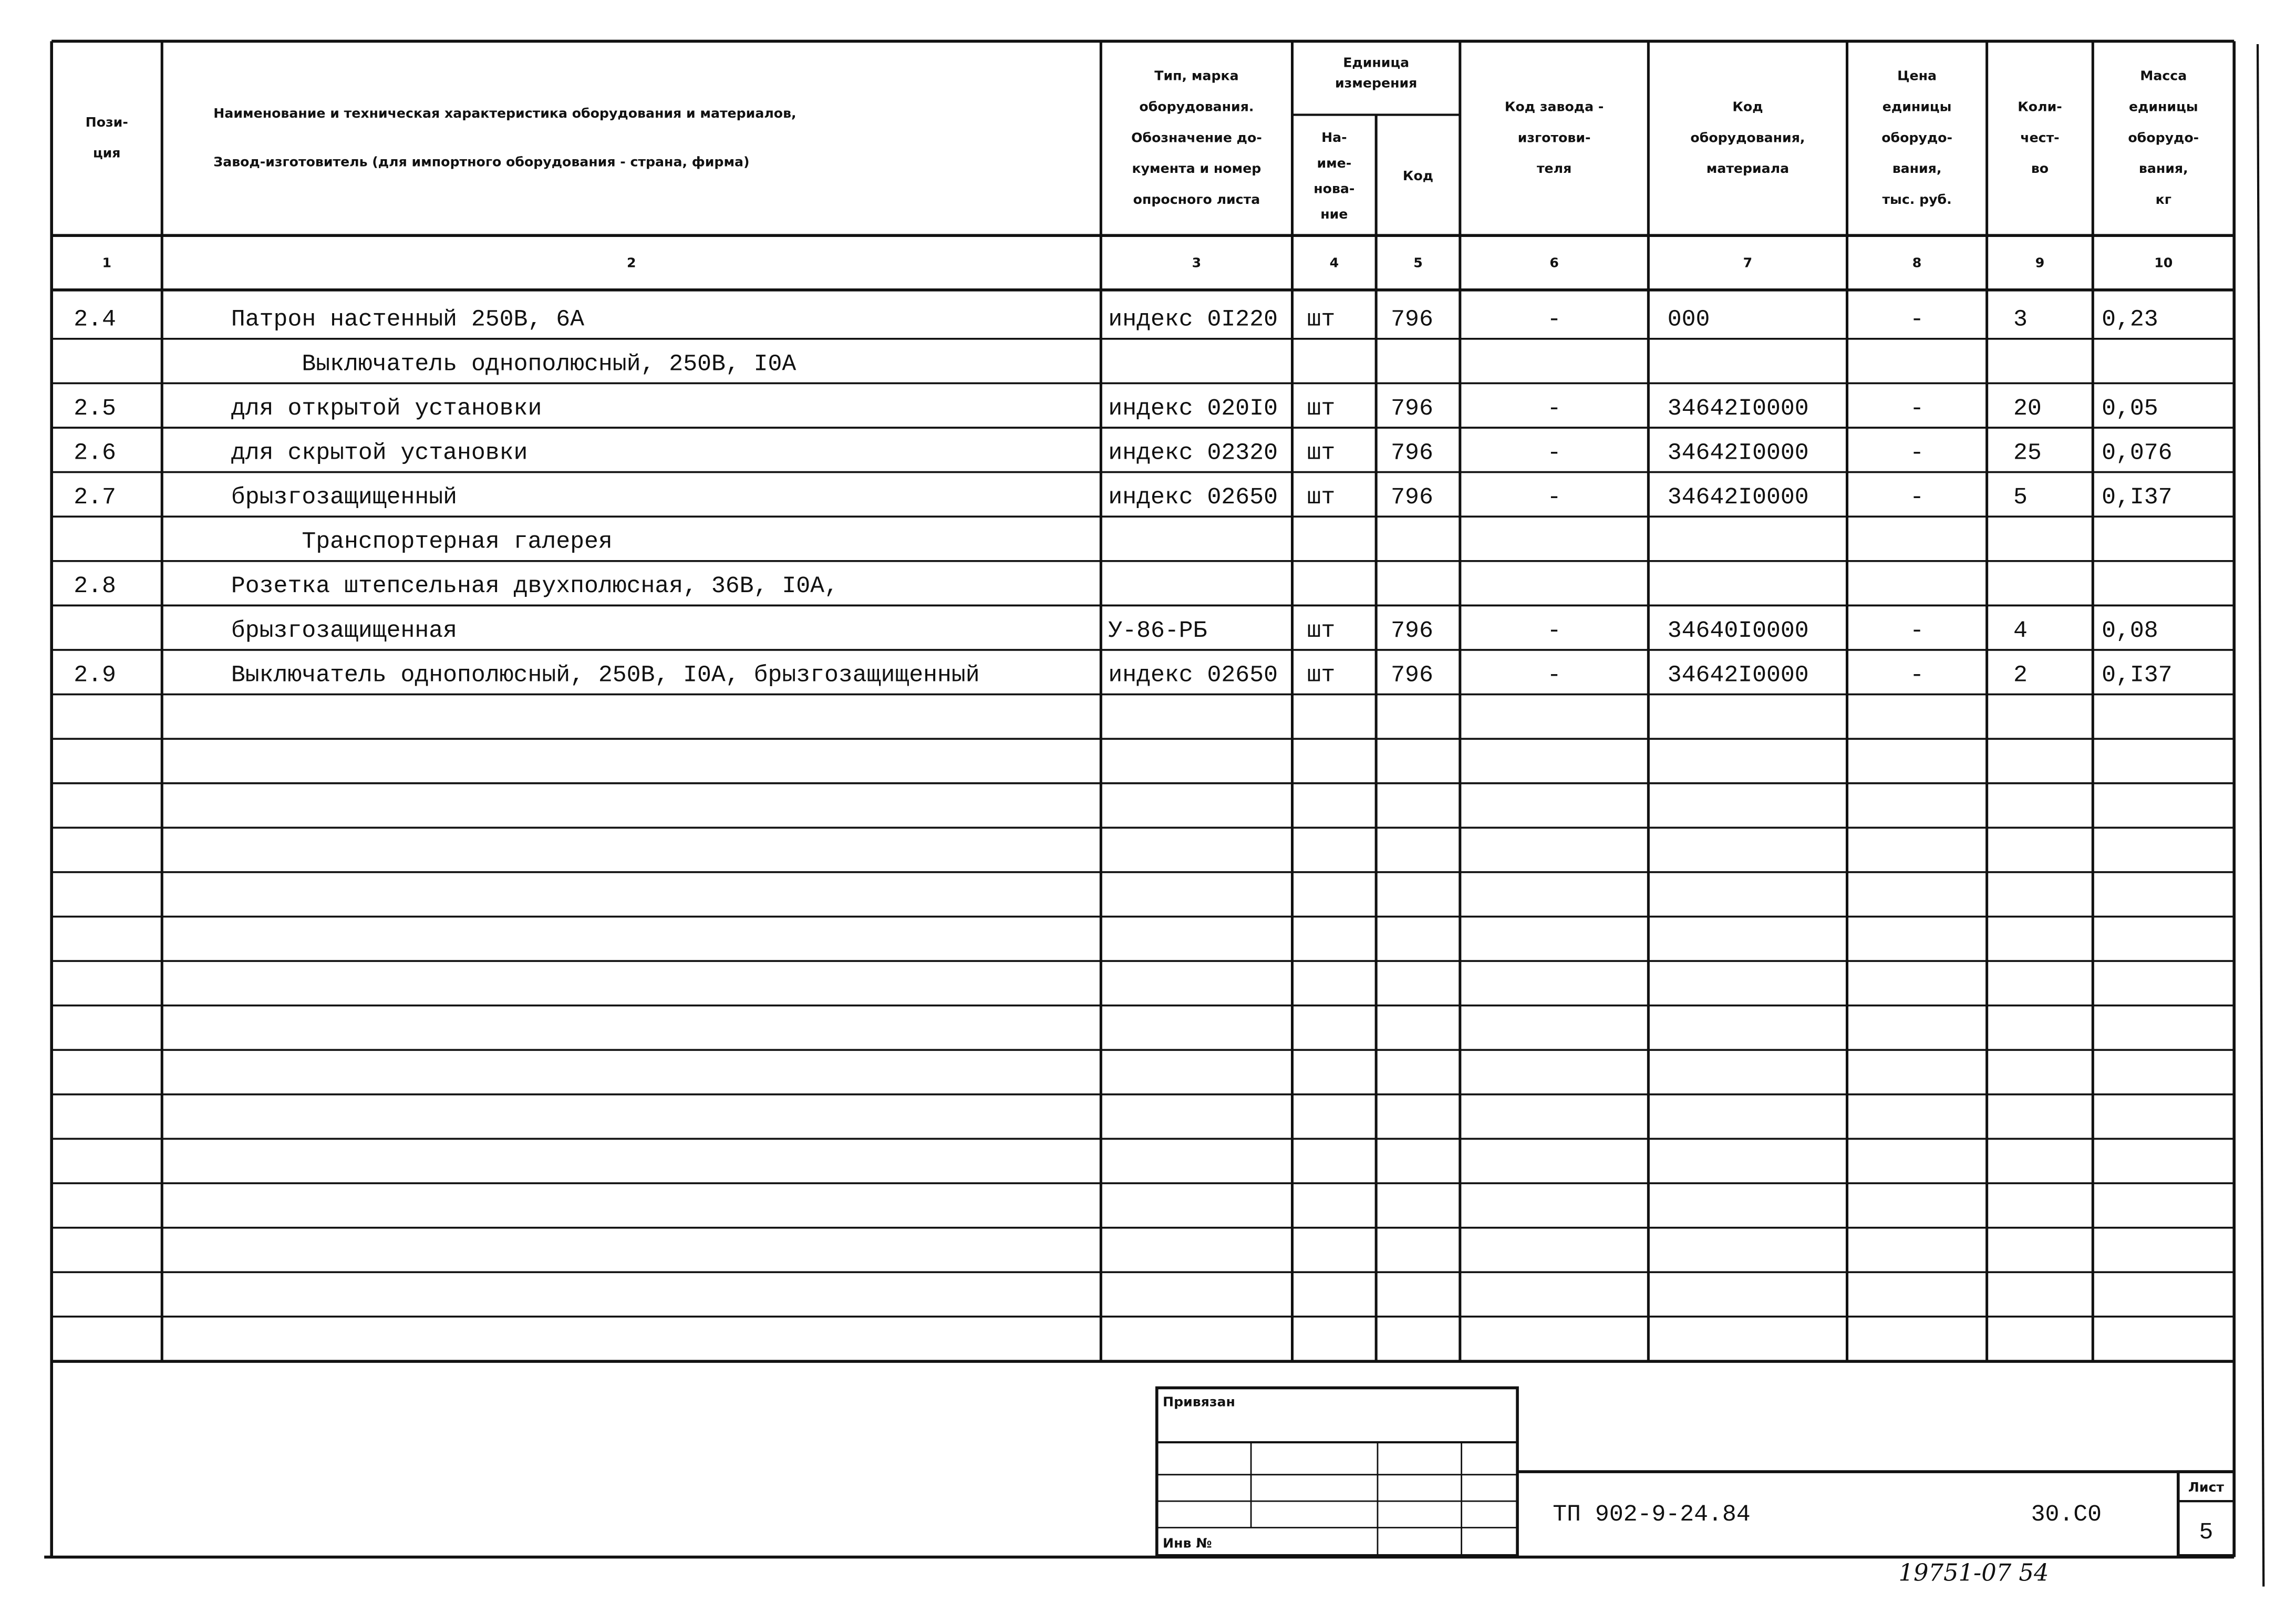  I want to click on cell-text: 2.5, so click(95, 409).